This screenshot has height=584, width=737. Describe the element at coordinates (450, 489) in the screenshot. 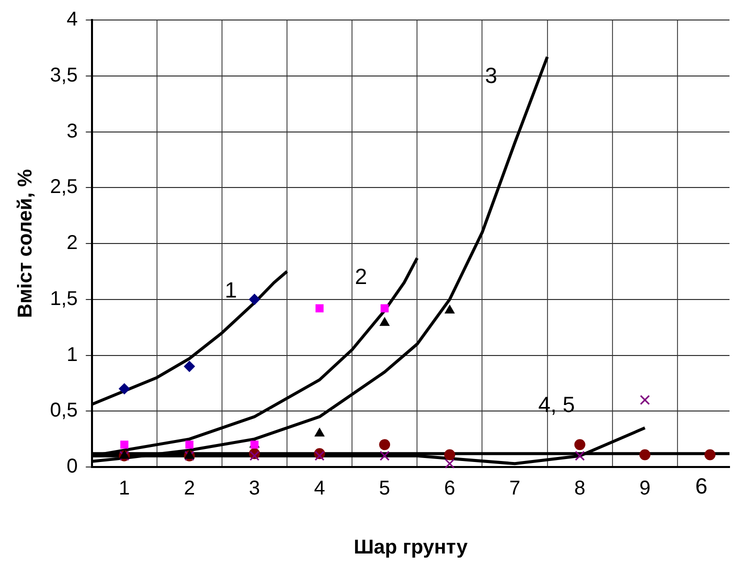

I see `x-tick-label: 6` at that location.